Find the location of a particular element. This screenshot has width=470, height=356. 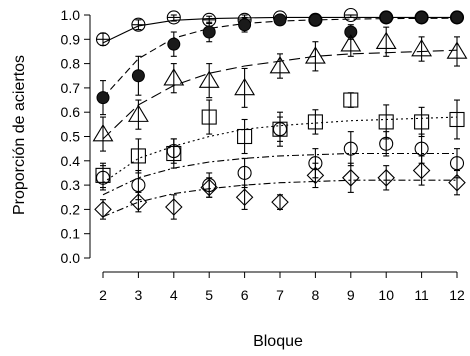

x-tick-label: 12 is located at coordinates (457, 295).